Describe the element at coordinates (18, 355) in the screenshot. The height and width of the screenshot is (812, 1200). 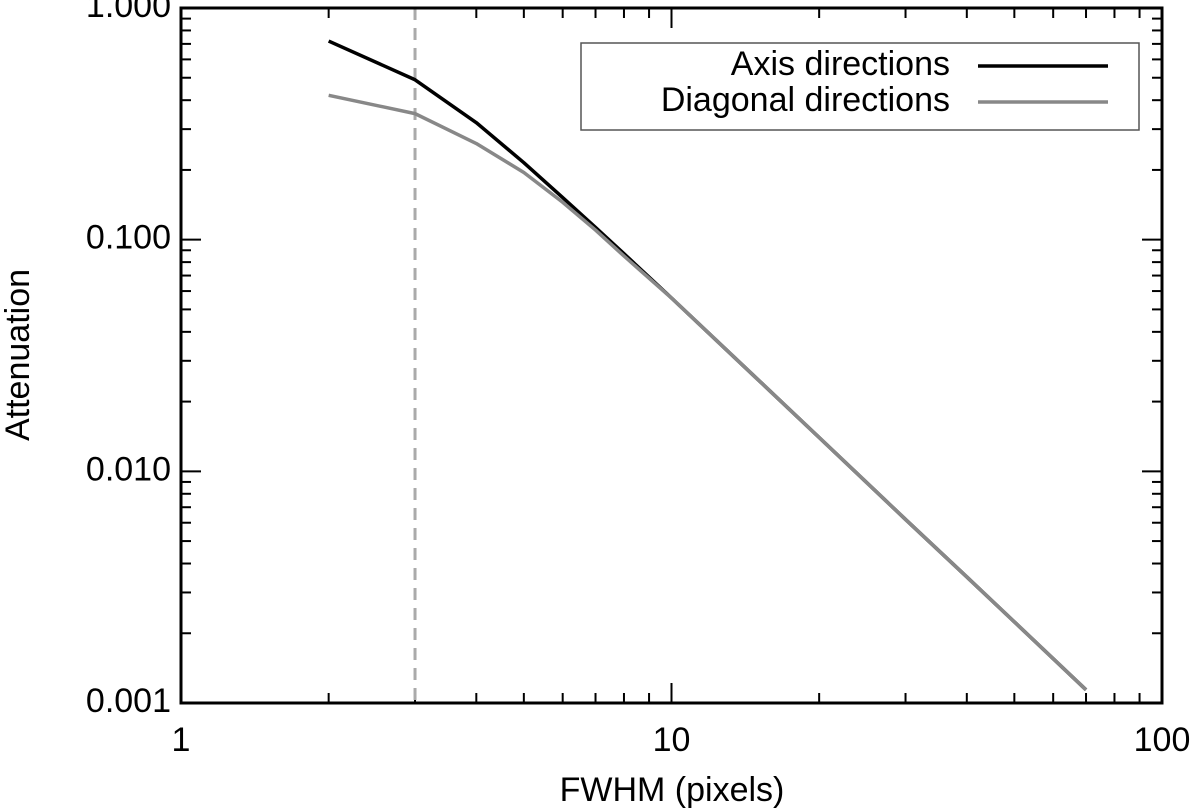
I see `y-axis-label: Attenuation` at that location.